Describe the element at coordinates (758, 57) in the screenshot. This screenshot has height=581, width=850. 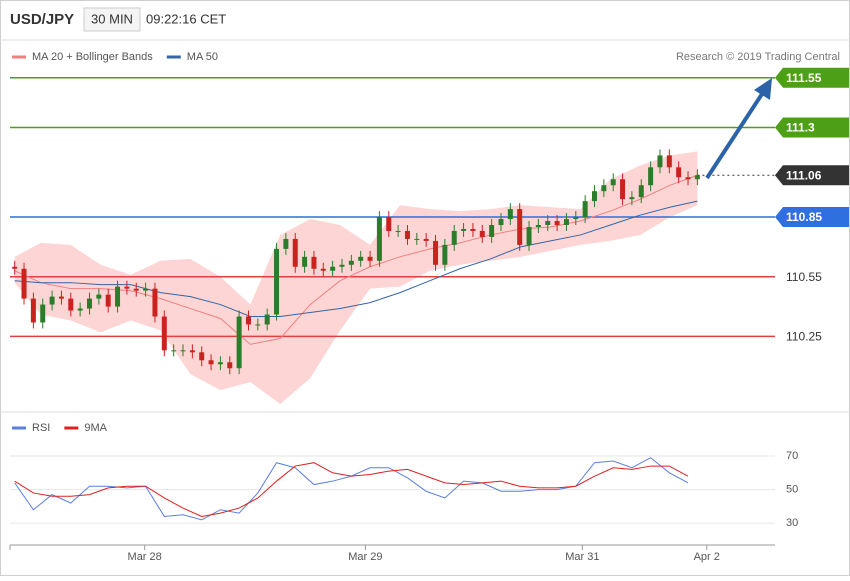
I see `credit: Research © 2019 Trading Central` at that location.